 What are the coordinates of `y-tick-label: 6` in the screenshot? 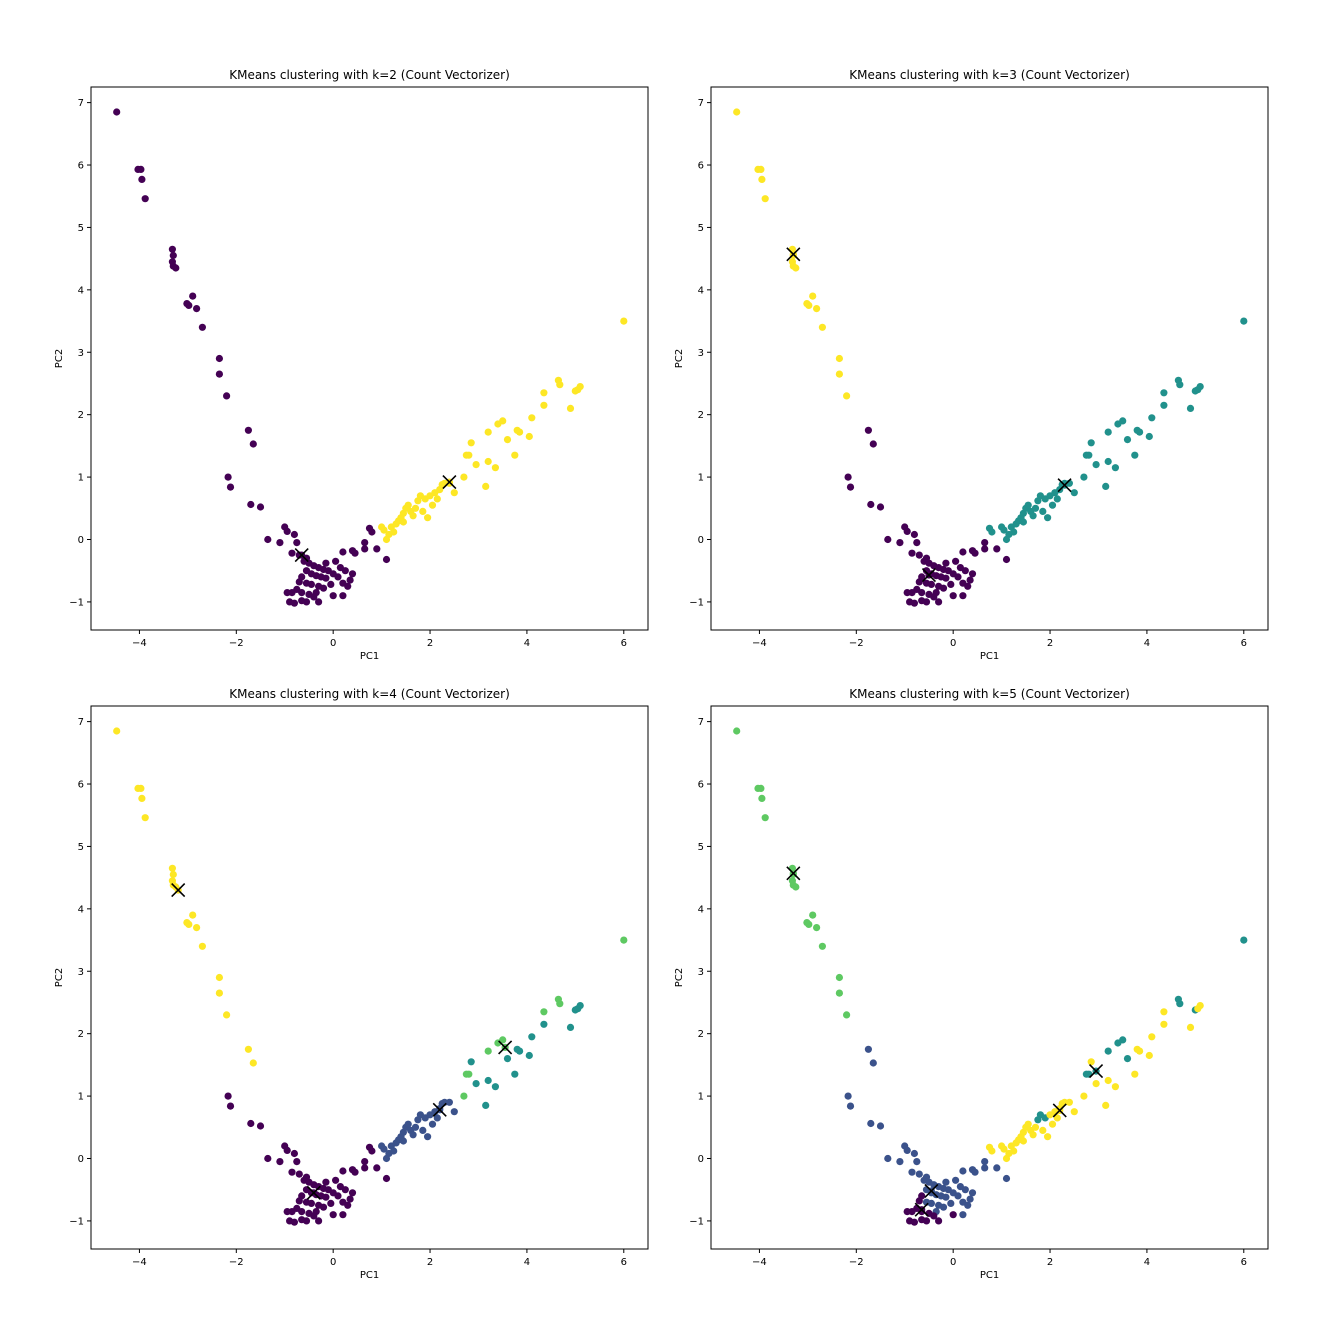 It's located at (81, 785).